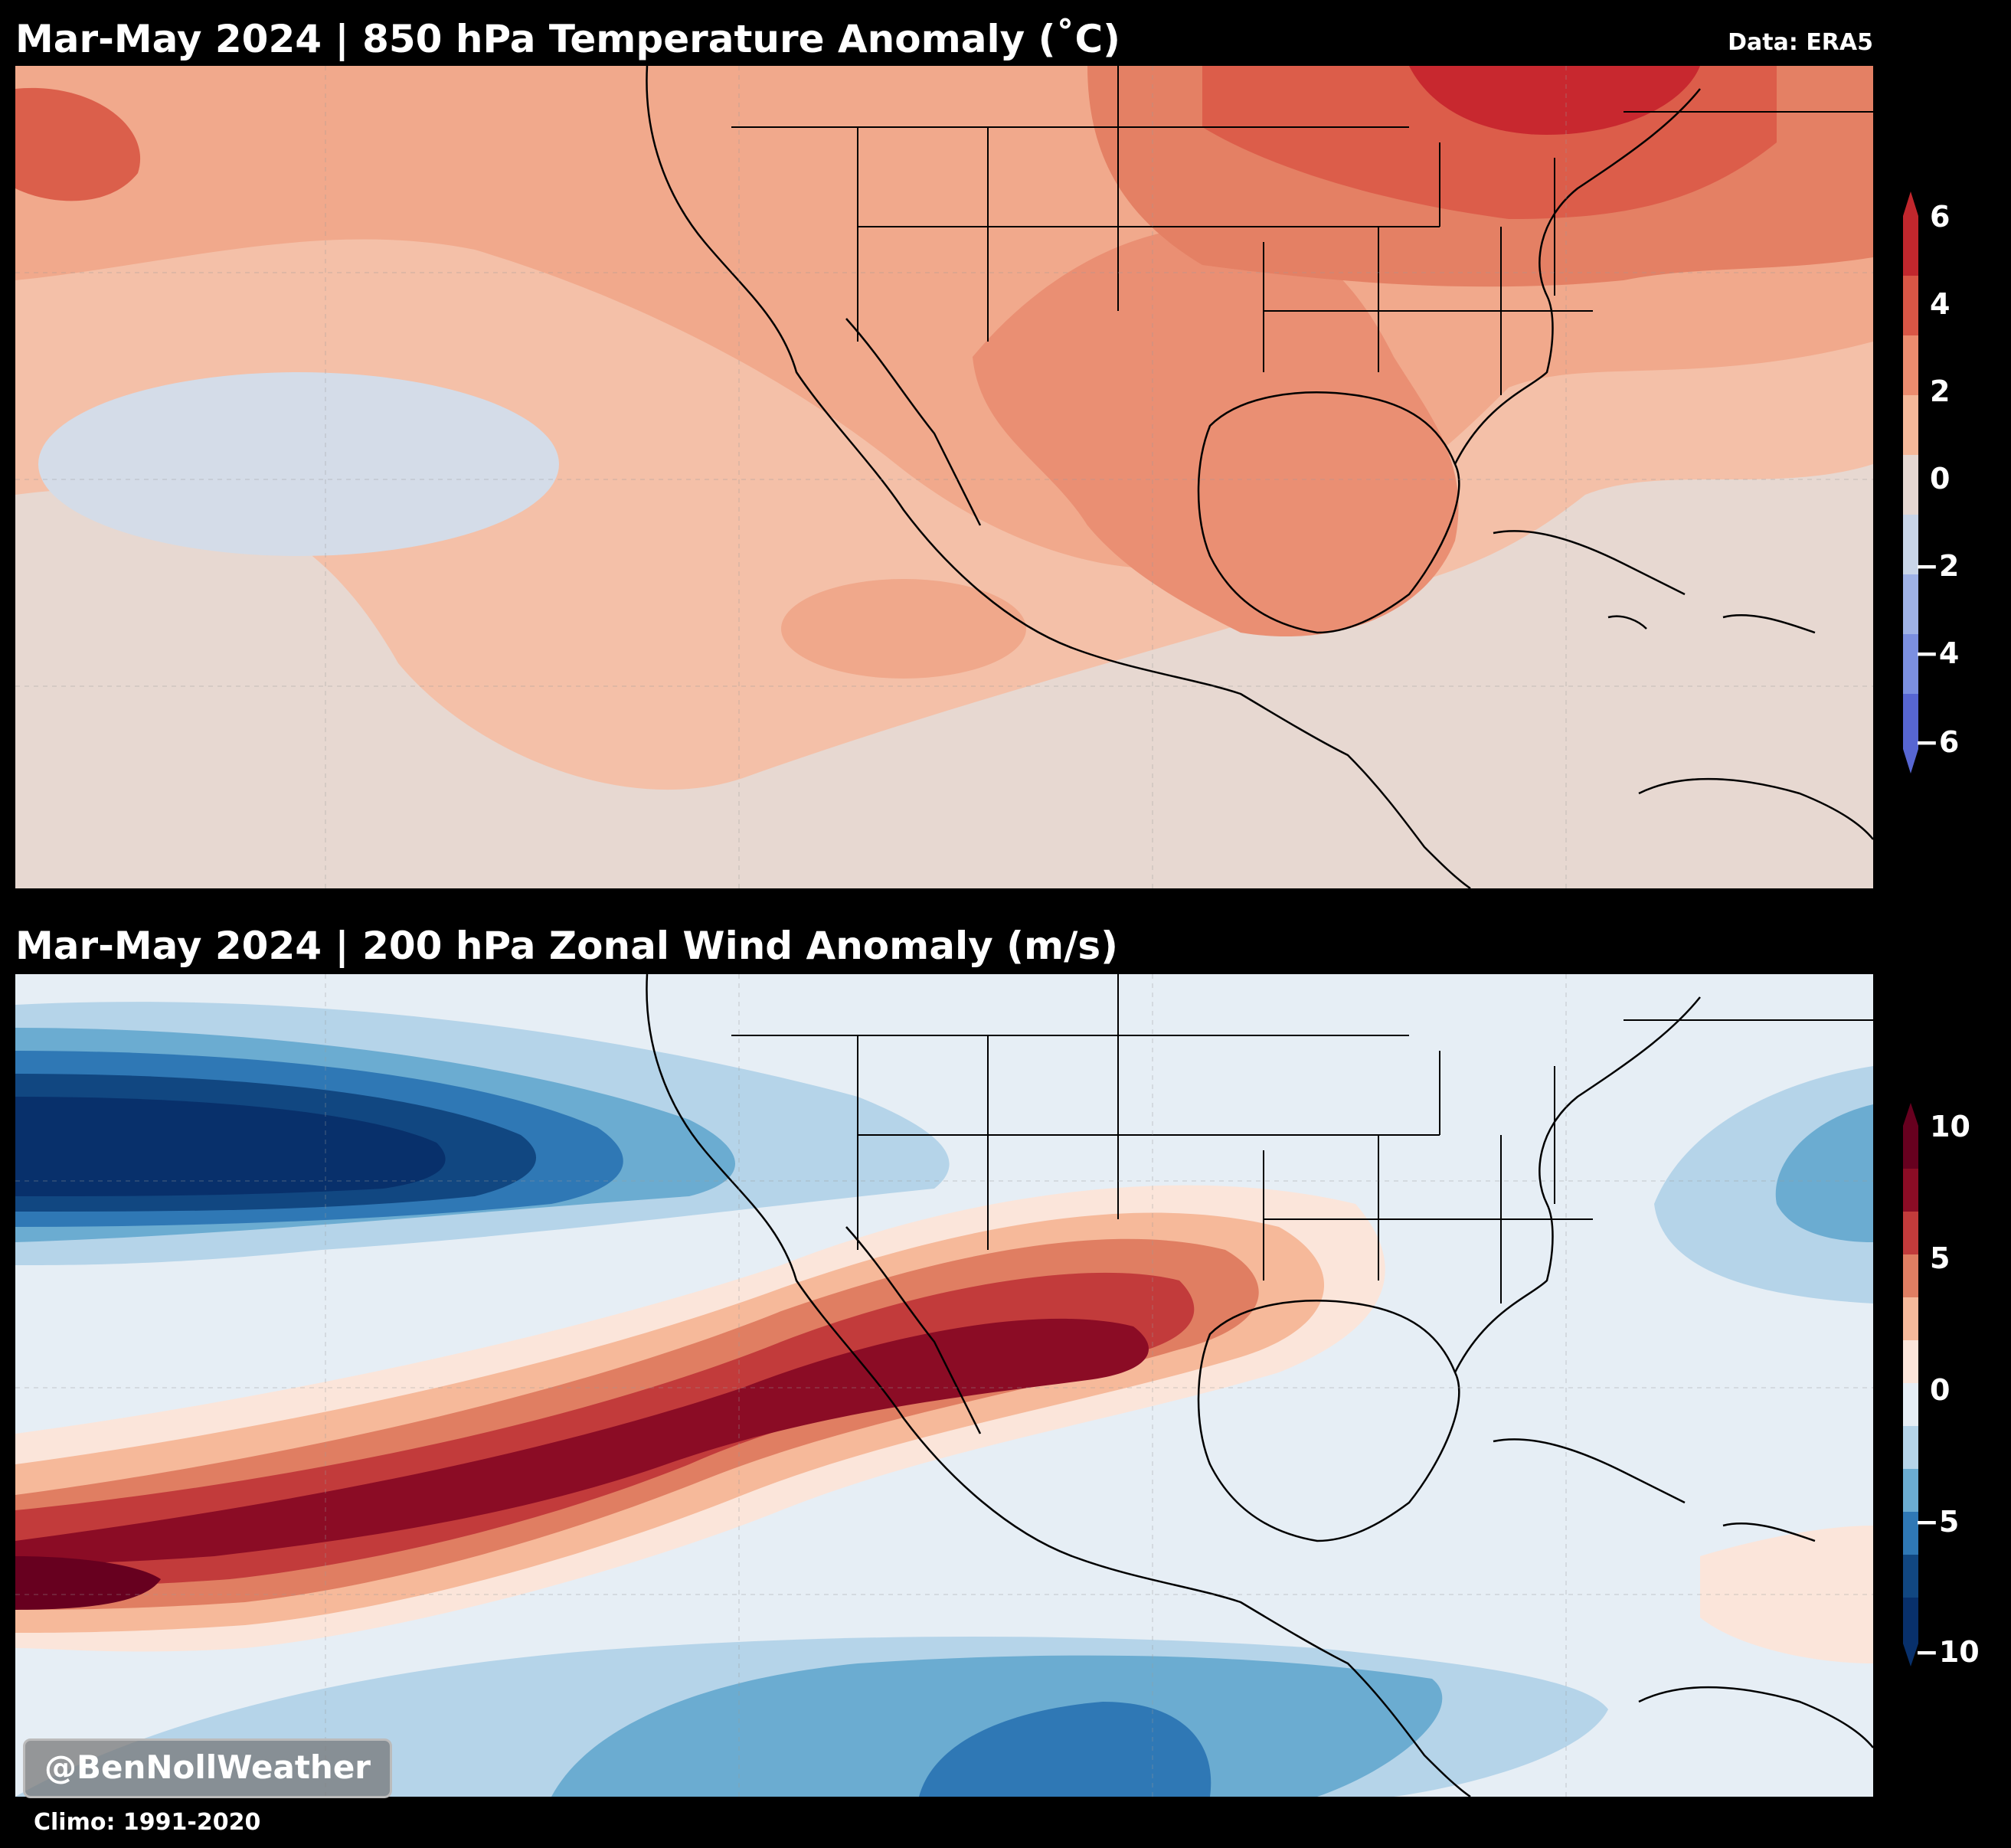 The width and height of the screenshot is (2011, 1848). I want to click on temperature-colorbar, so click(1910, 482).